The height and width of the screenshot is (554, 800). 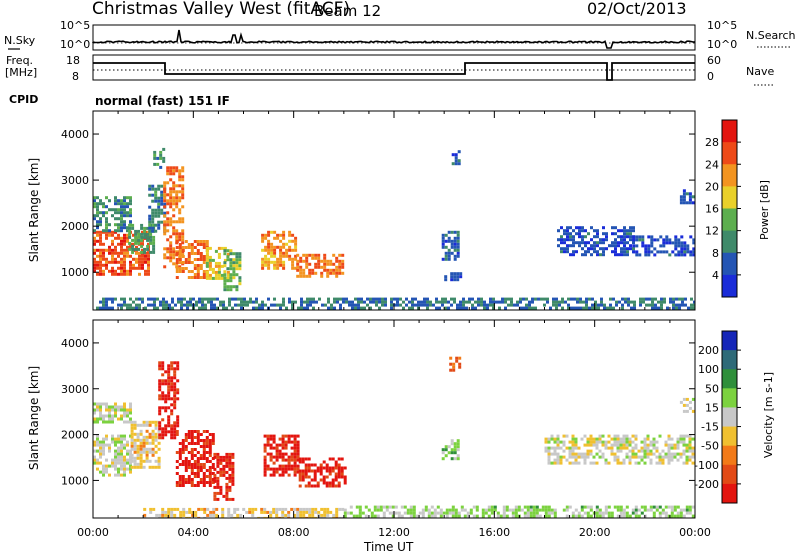 What do you see at coordinates (729, 341) in the screenshot?
I see `velocity-colorbar-swatch` at bounding box center [729, 341].